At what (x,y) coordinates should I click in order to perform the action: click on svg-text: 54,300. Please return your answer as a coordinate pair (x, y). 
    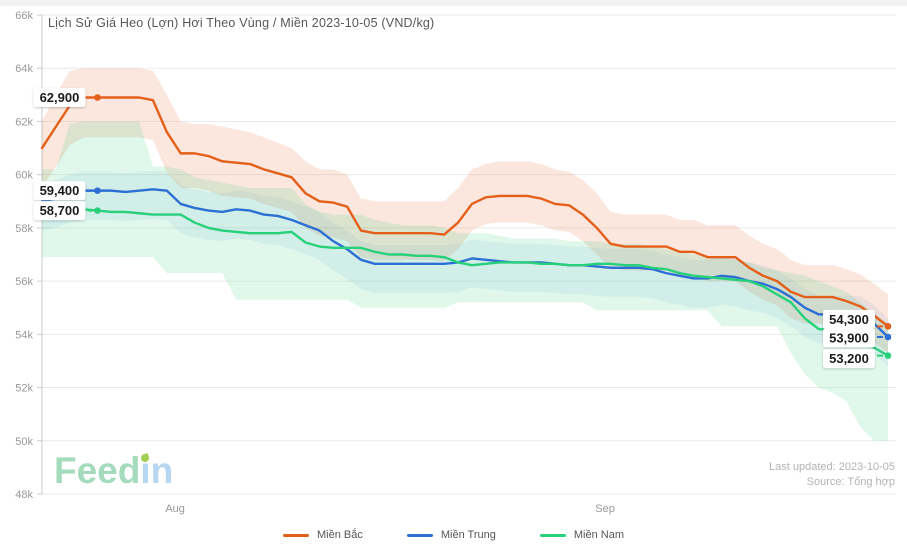
    Looking at the image, I should click on (849, 319).